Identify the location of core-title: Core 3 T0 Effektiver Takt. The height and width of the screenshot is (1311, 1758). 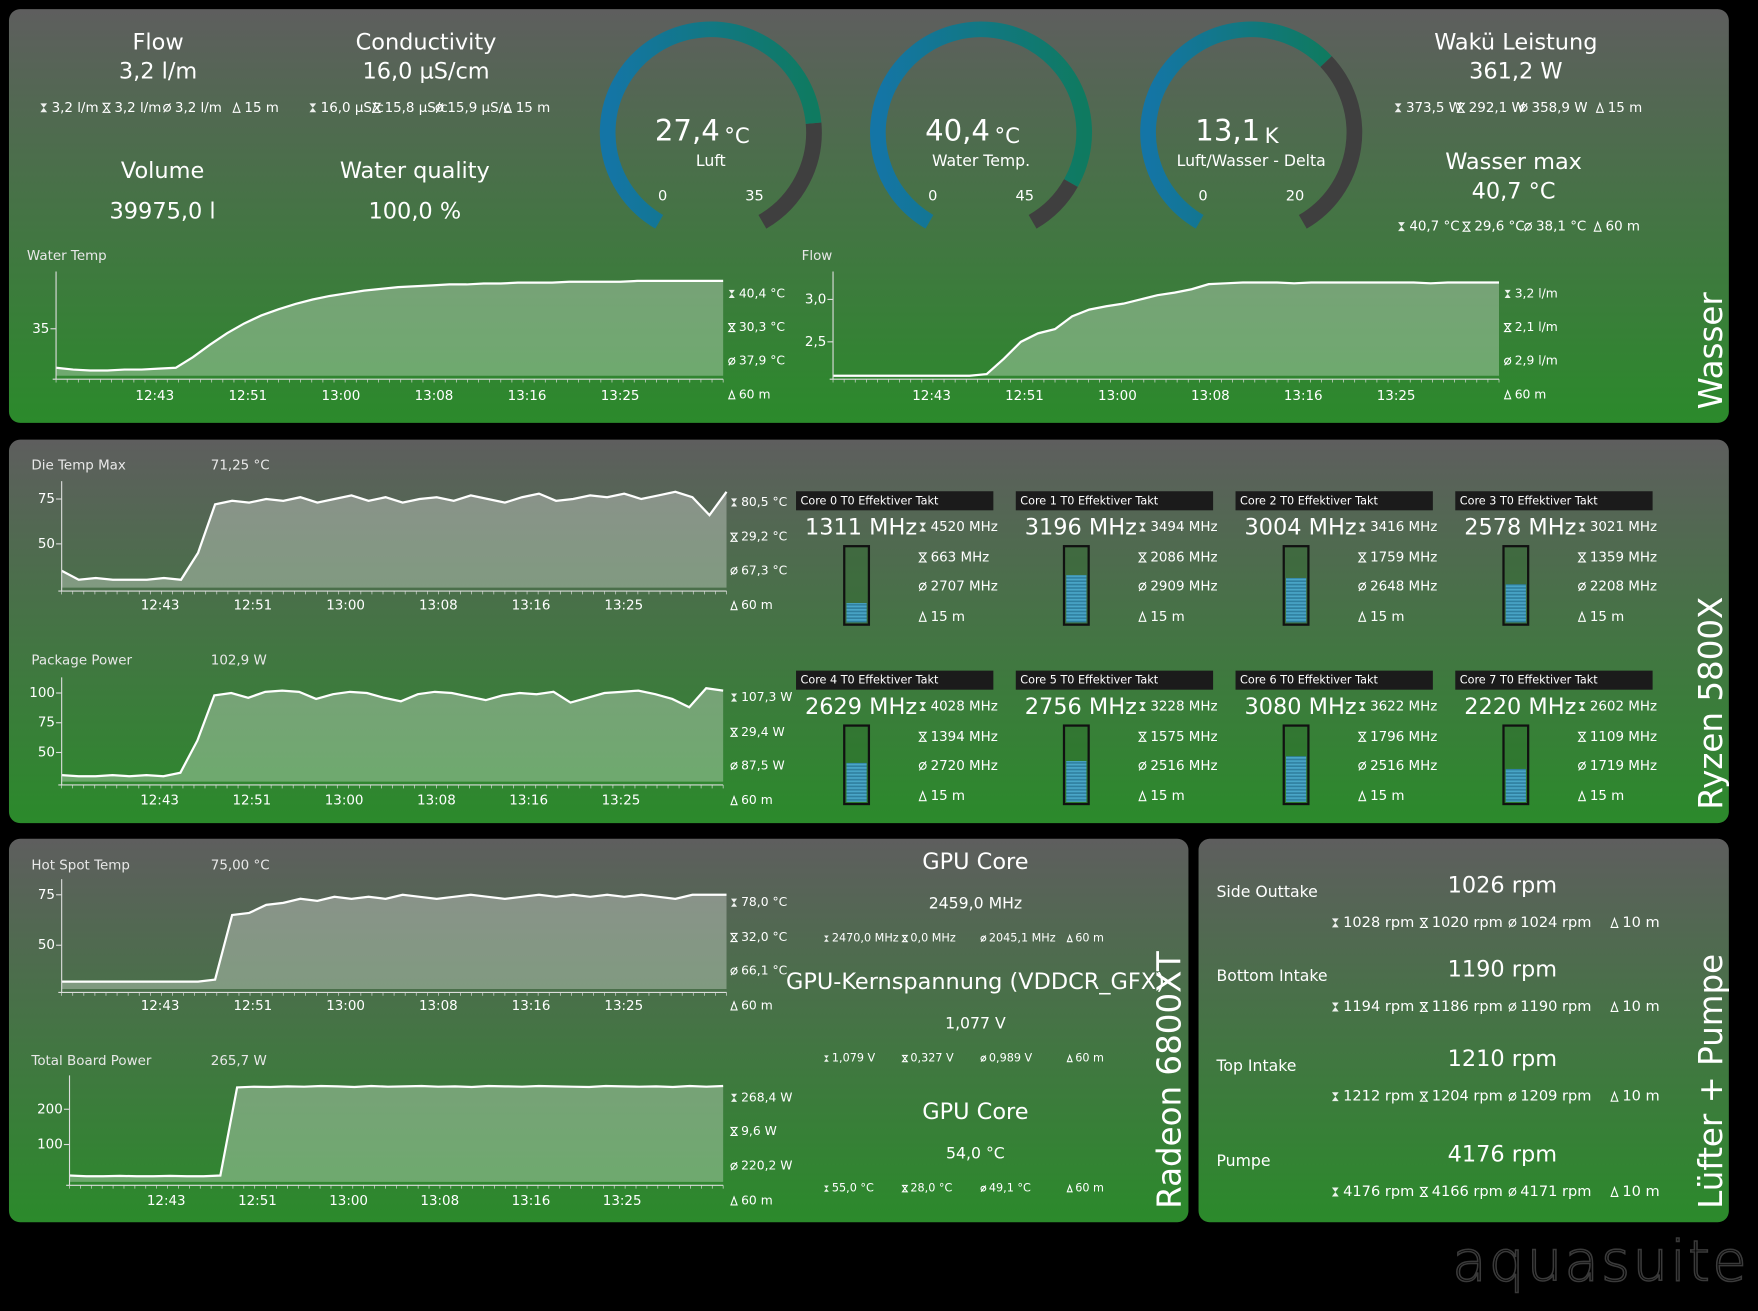
(1529, 500).